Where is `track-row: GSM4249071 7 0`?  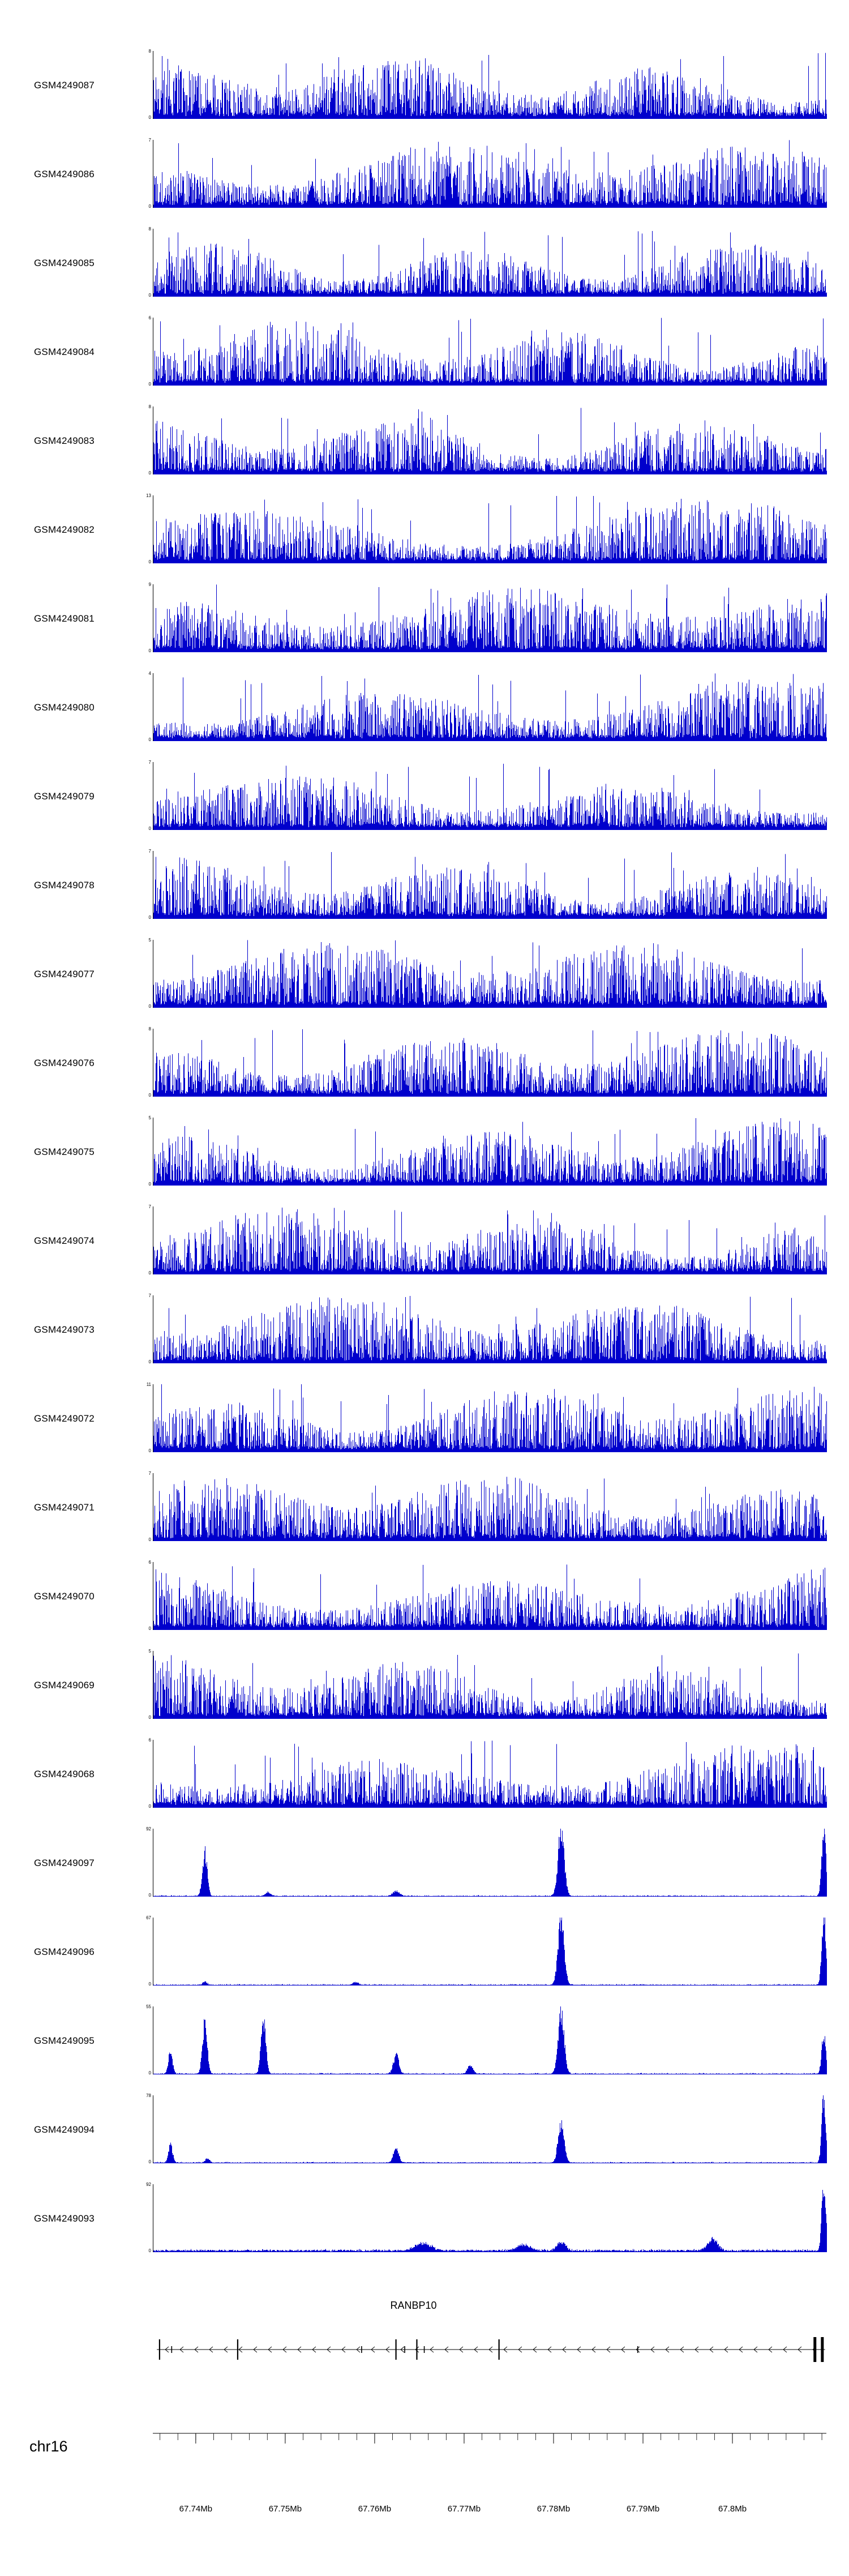
track-row: GSM4249071 7 0 is located at coordinates (424, 1507).